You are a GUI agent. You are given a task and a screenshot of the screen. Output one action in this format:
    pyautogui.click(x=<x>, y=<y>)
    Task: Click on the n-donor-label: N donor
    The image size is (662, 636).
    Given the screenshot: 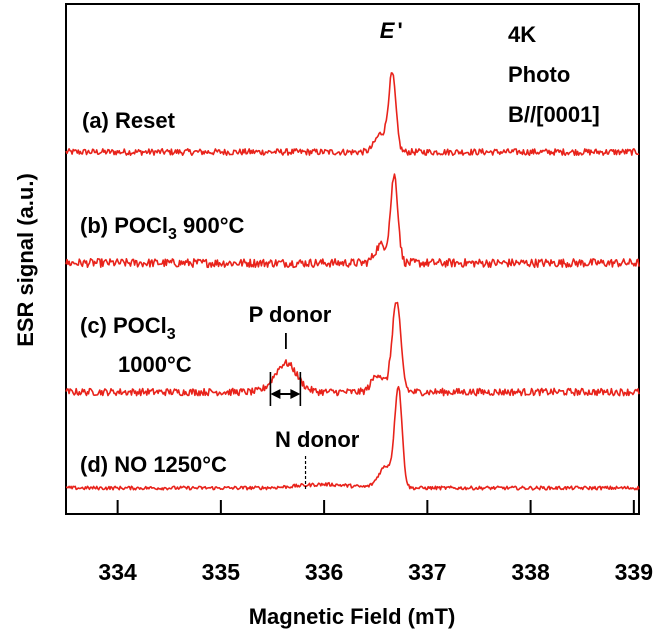 What is the action you would take?
    pyautogui.click(x=317, y=439)
    